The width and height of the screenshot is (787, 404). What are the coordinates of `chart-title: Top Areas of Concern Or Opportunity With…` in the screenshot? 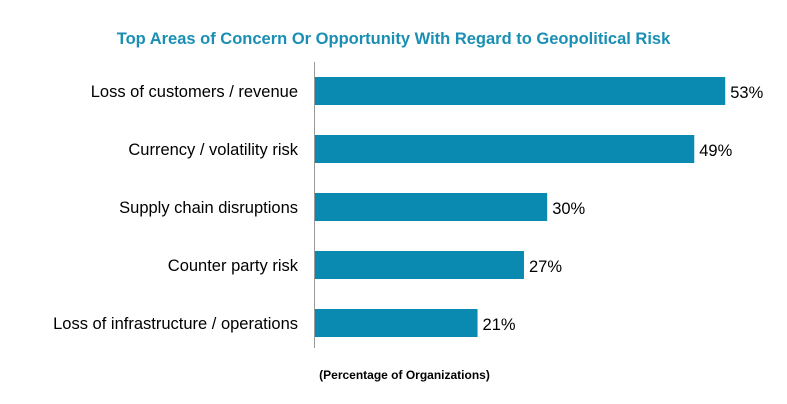 It's located at (393, 39).